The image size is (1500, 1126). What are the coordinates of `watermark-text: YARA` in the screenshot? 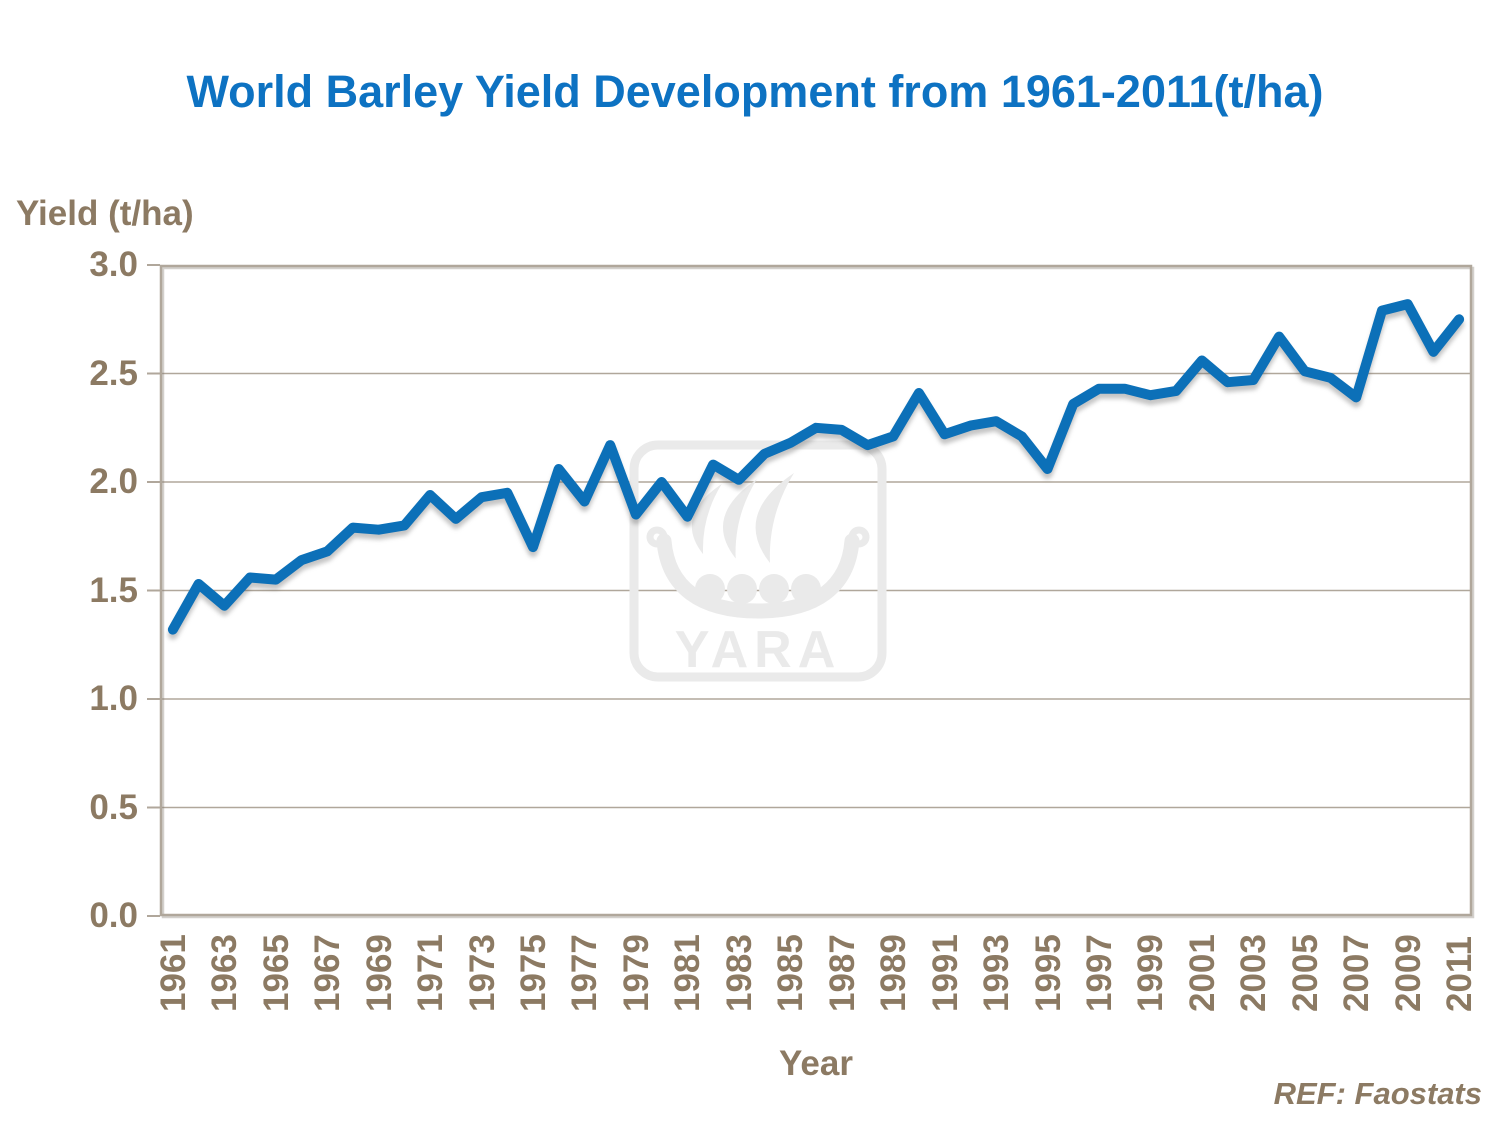 It's located at (758, 650).